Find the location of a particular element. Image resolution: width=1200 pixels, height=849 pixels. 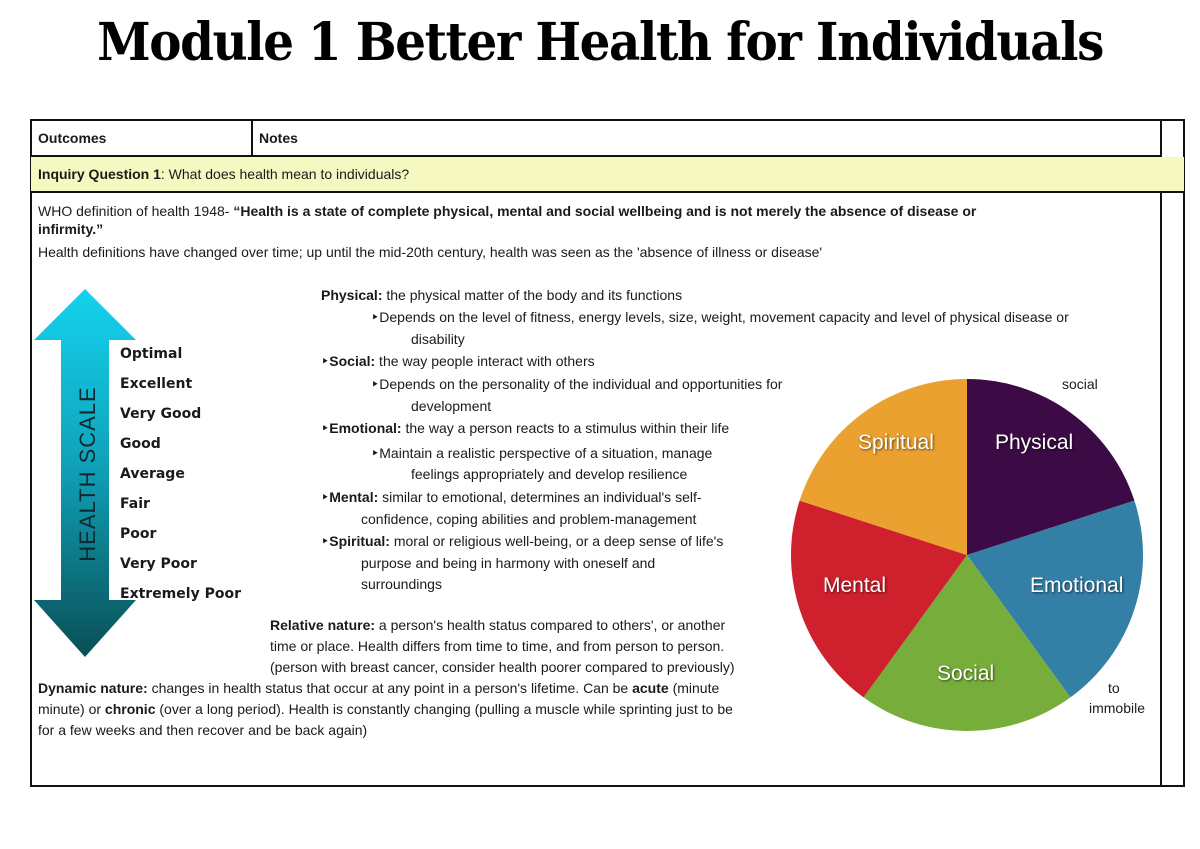

header-notes: Notes is located at coordinates (278, 138).